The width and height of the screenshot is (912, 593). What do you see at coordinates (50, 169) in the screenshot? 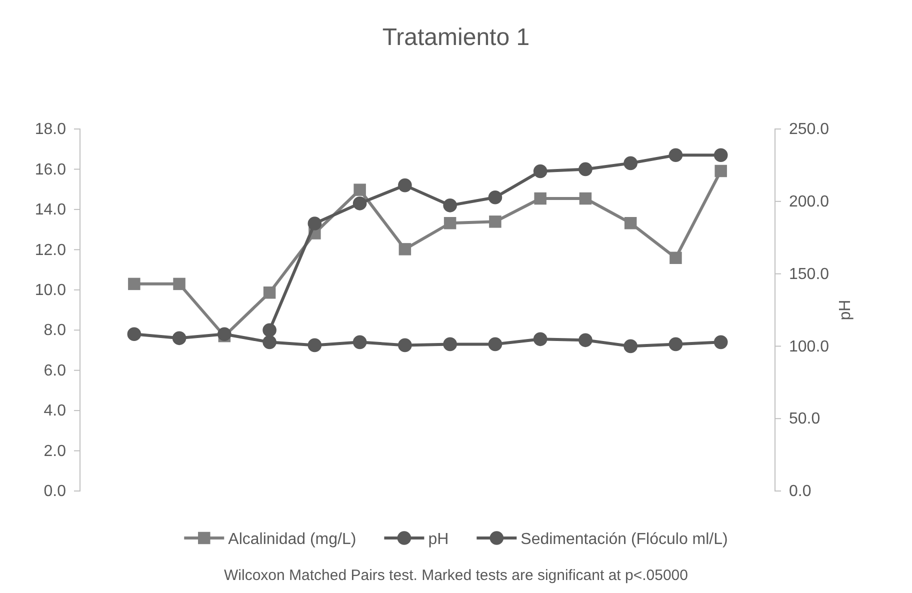
I see `y-tick-label: 16.0` at bounding box center [50, 169].